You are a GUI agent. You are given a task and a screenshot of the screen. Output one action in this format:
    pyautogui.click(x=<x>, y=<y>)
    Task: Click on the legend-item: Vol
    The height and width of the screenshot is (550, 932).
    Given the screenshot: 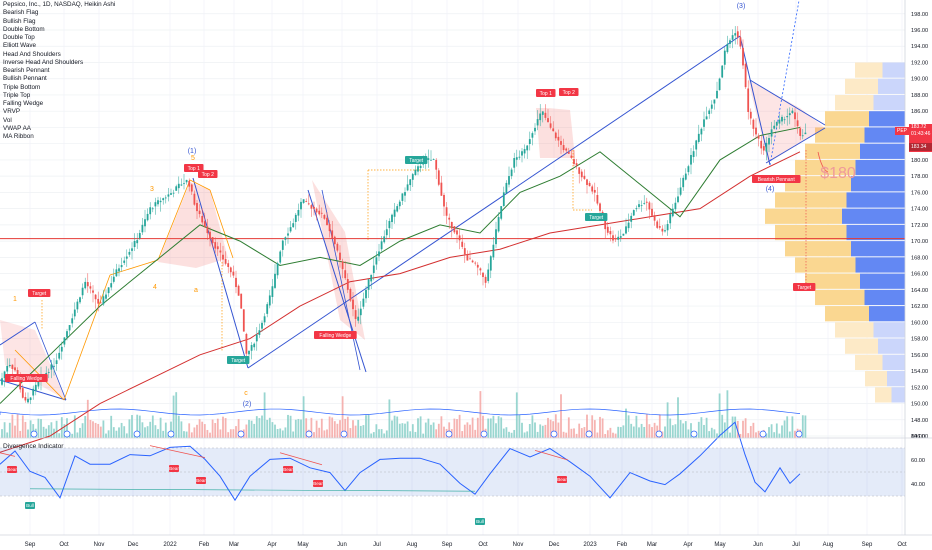 What is the action you would take?
    pyautogui.click(x=7, y=120)
    